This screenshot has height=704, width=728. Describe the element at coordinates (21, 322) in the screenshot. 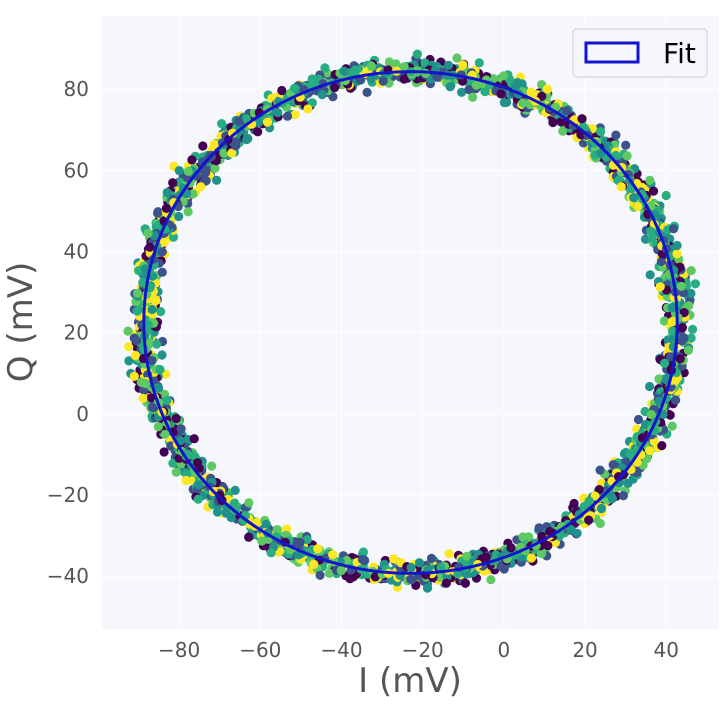

I see `y-axis-label: Q (mV)` at that location.